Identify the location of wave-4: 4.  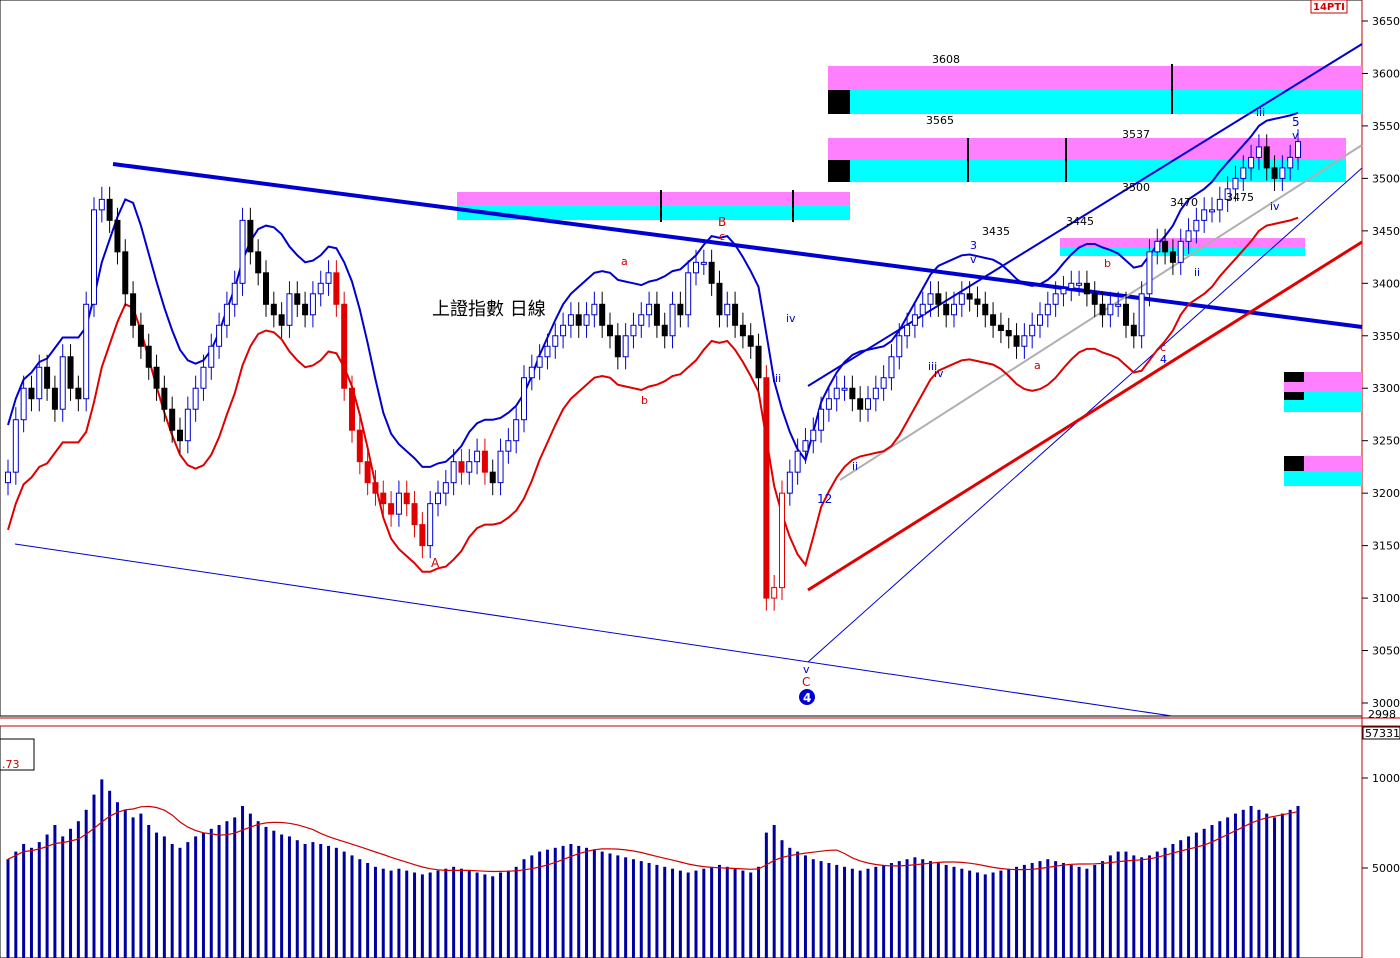
(1163, 359).